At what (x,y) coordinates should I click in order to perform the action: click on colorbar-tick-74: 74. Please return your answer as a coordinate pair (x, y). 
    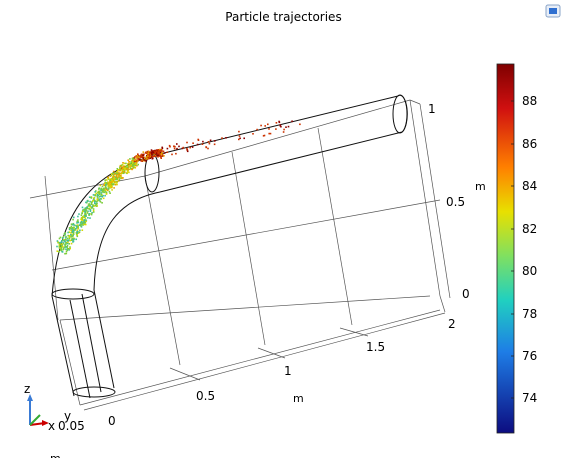
    Looking at the image, I should click on (529, 398).